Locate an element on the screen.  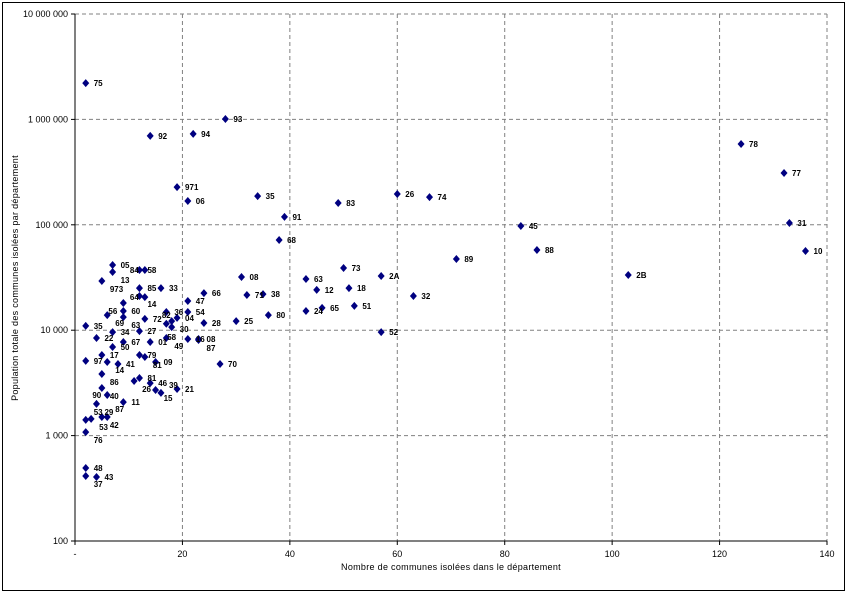
data-label: 52 is located at coordinates (393, 332).